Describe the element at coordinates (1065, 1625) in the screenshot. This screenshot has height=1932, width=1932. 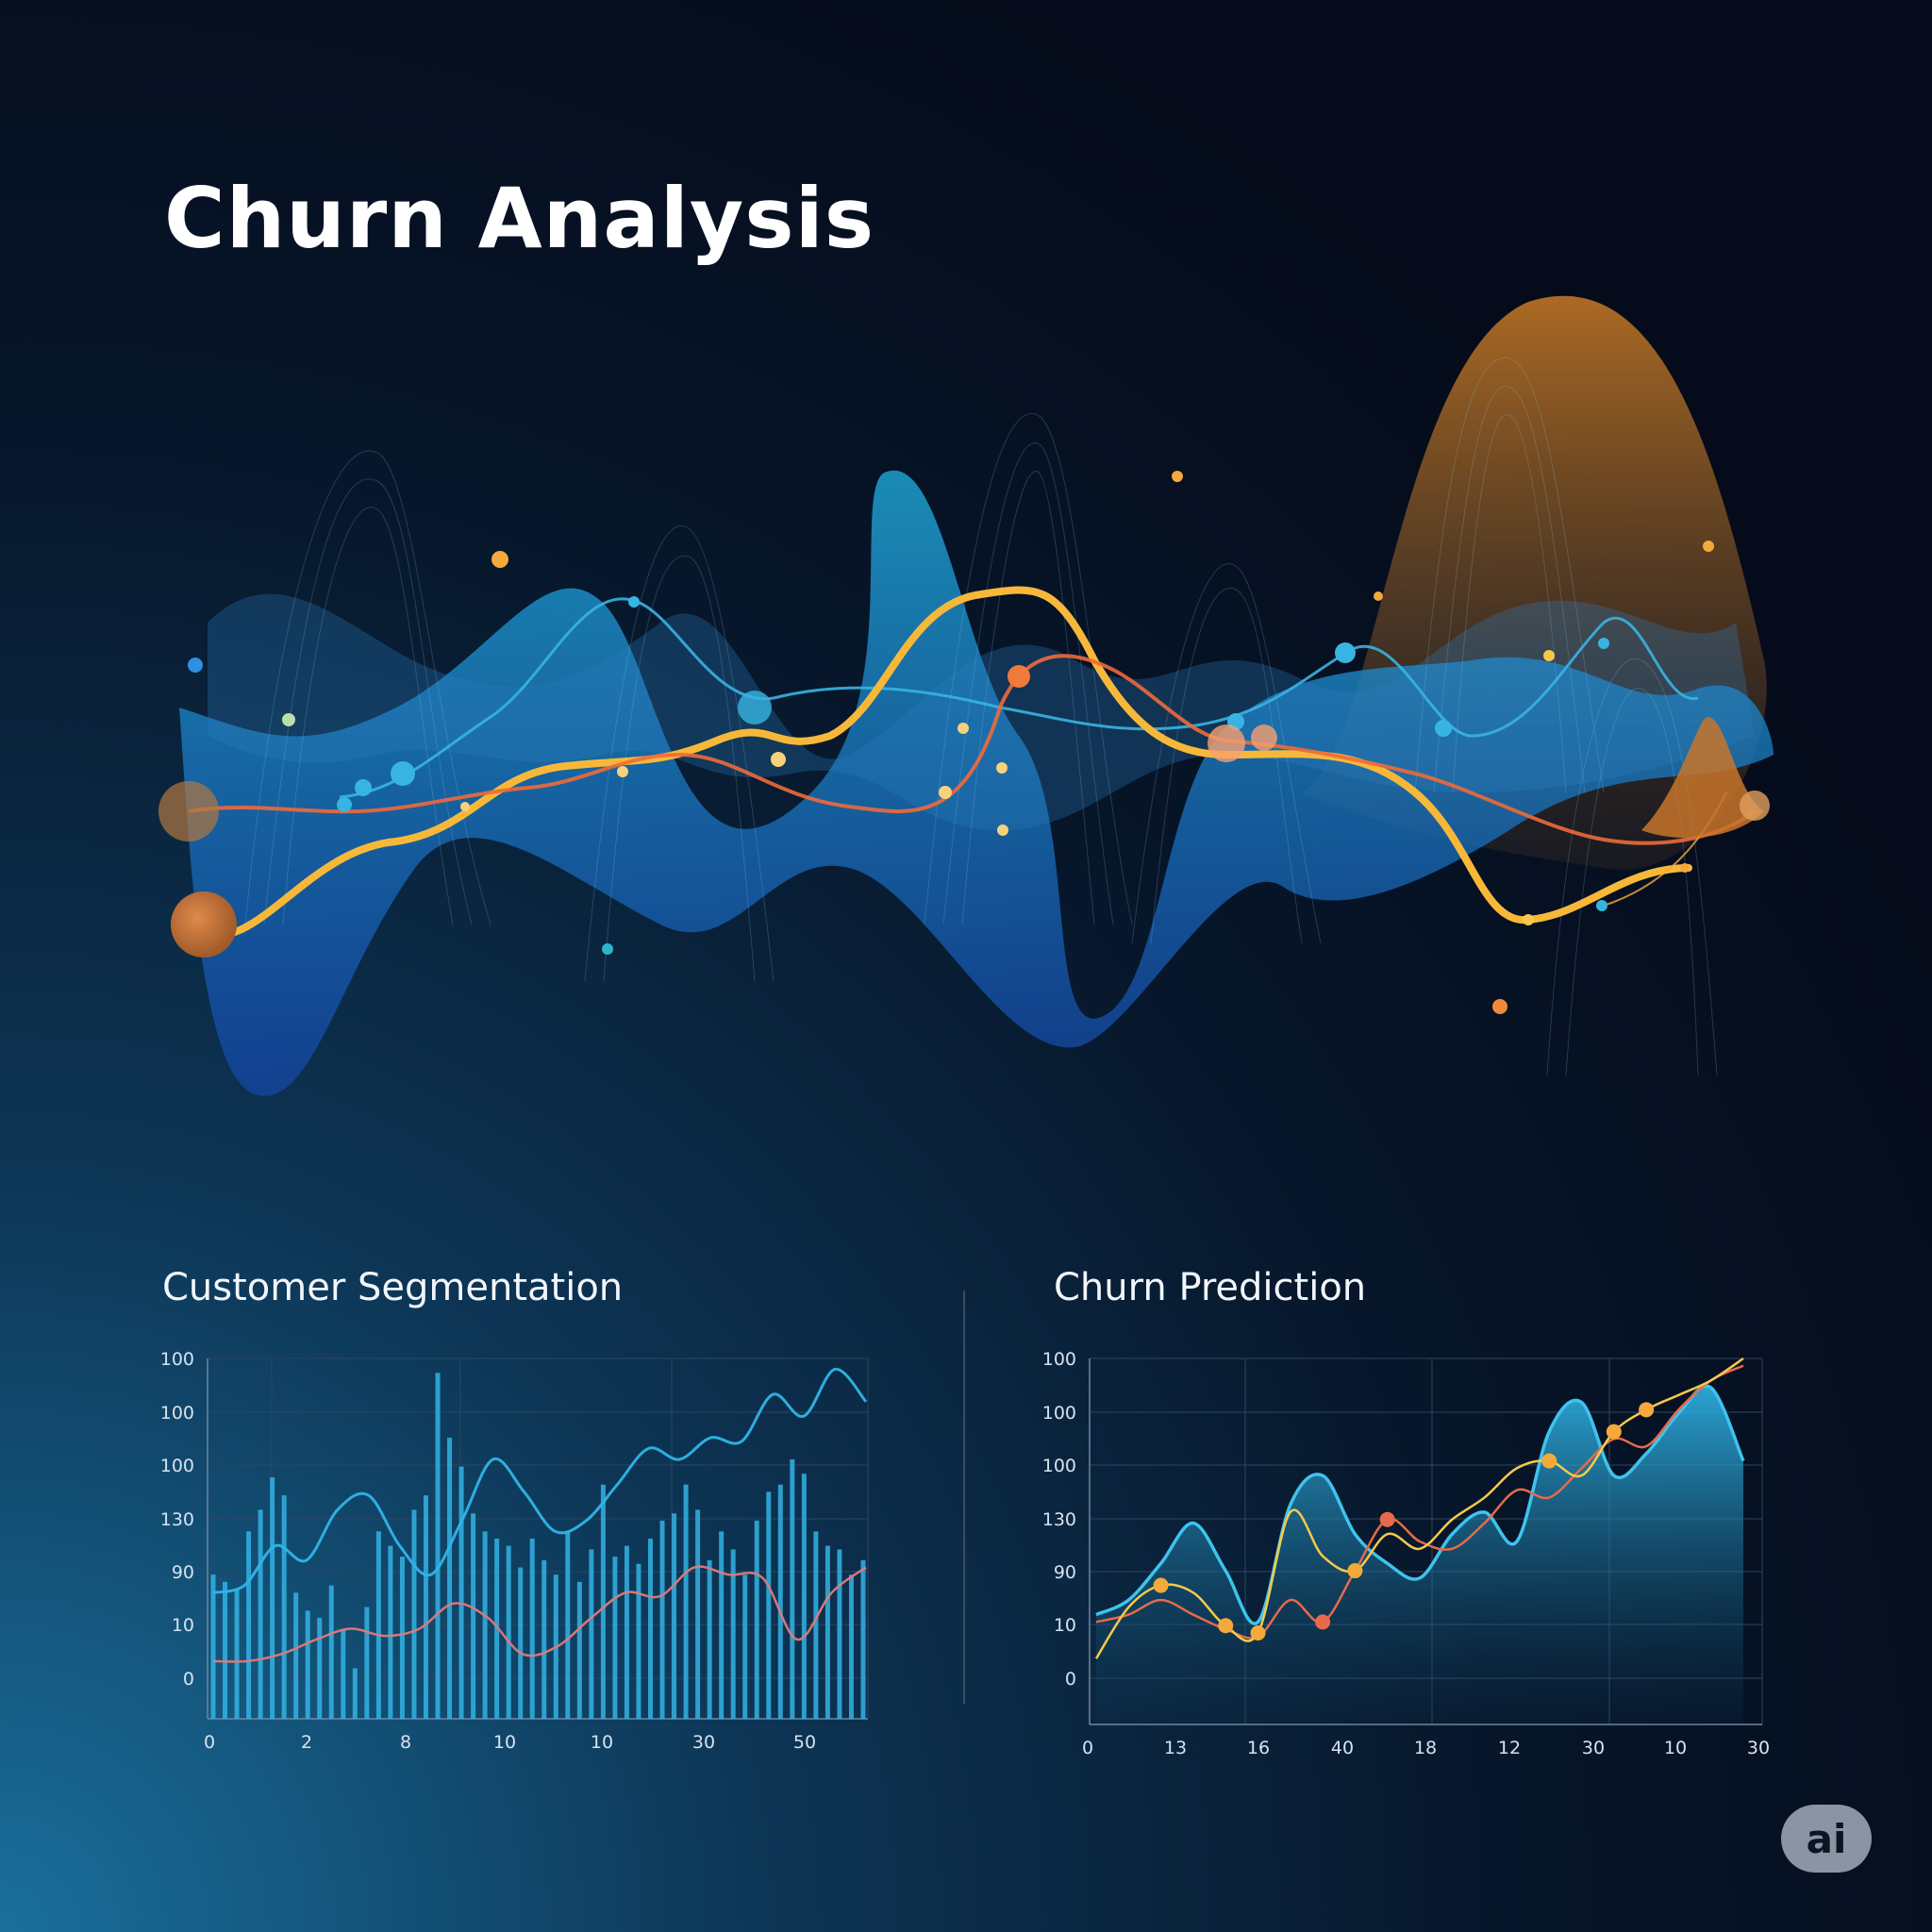
I see `y-tick-label: 10` at that location.